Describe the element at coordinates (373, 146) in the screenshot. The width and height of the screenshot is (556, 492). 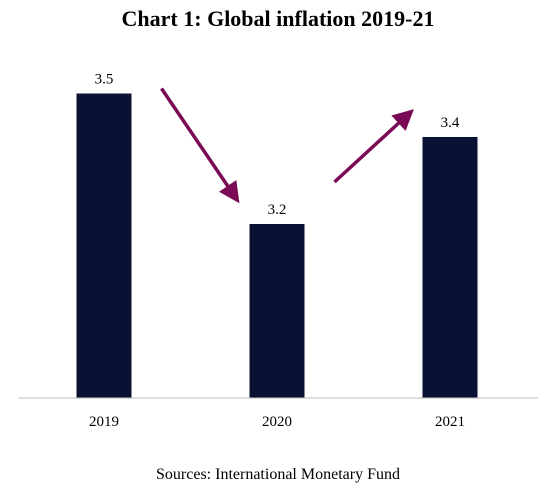
I see `trend-arrow-up` at that location.